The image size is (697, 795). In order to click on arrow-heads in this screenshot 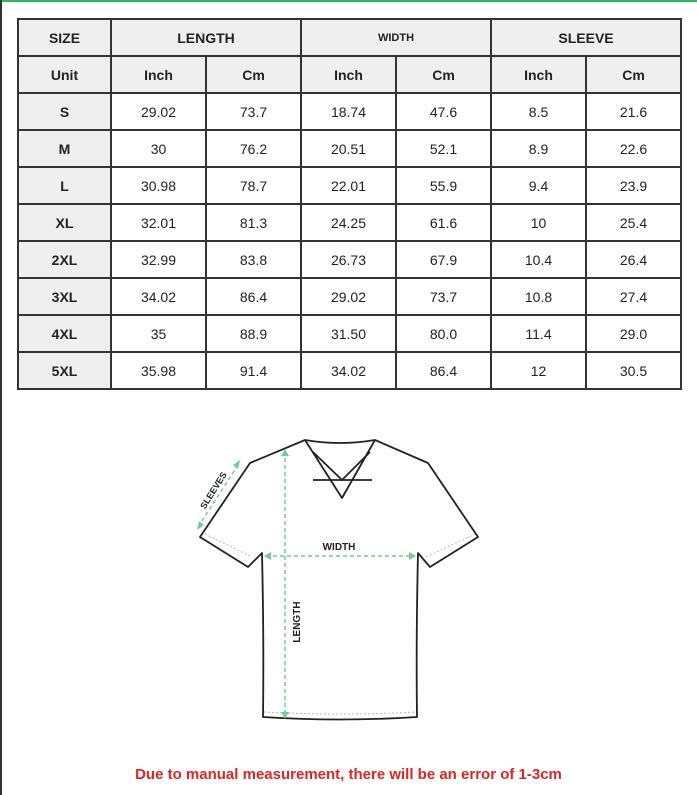, I will do `click(306, 584)`.